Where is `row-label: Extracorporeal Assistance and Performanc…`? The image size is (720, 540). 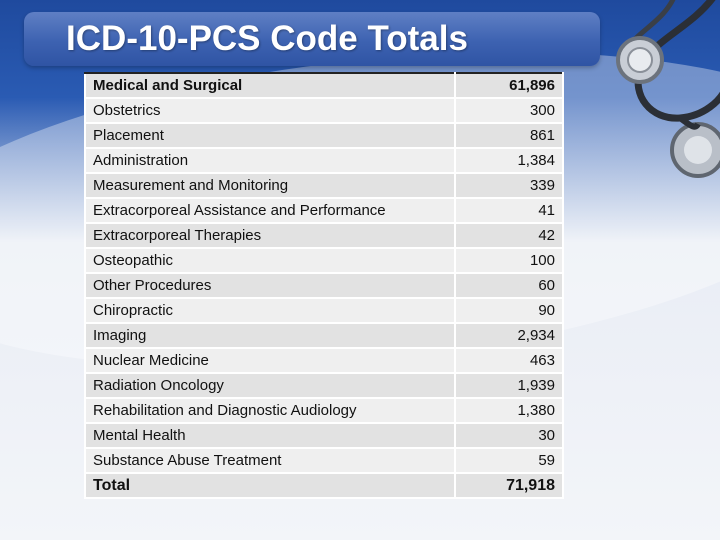 row-label: Extracorporeal Assistance and Performanc… is located at coordinates (270, 210).